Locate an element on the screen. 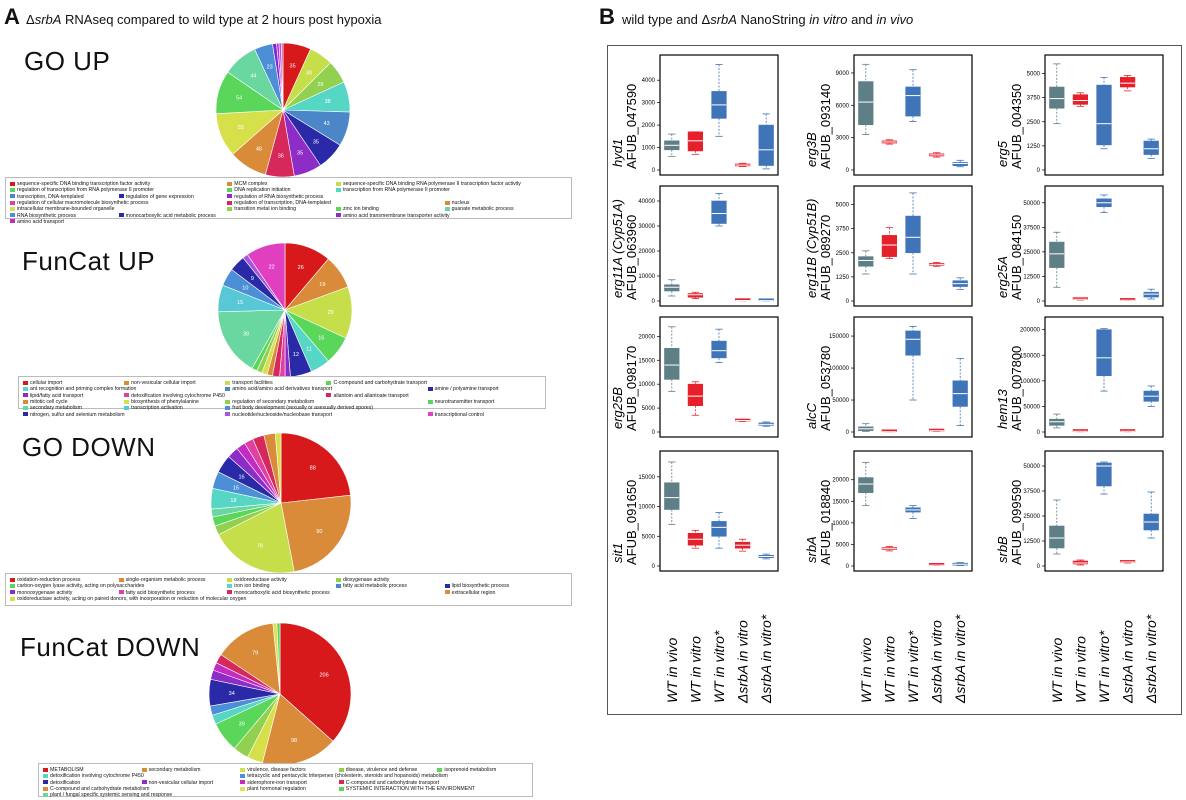  legend-item: dioxygenase activity is located at coordinates (362, 580).